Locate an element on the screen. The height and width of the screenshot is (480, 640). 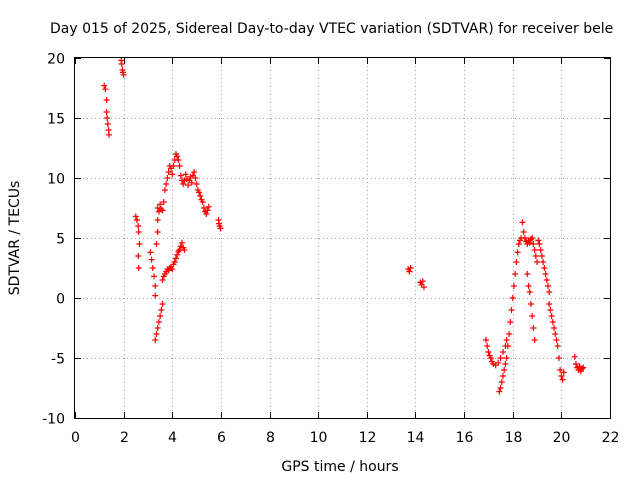
x-tick-label: 16 is located at coordinates (465, 438).